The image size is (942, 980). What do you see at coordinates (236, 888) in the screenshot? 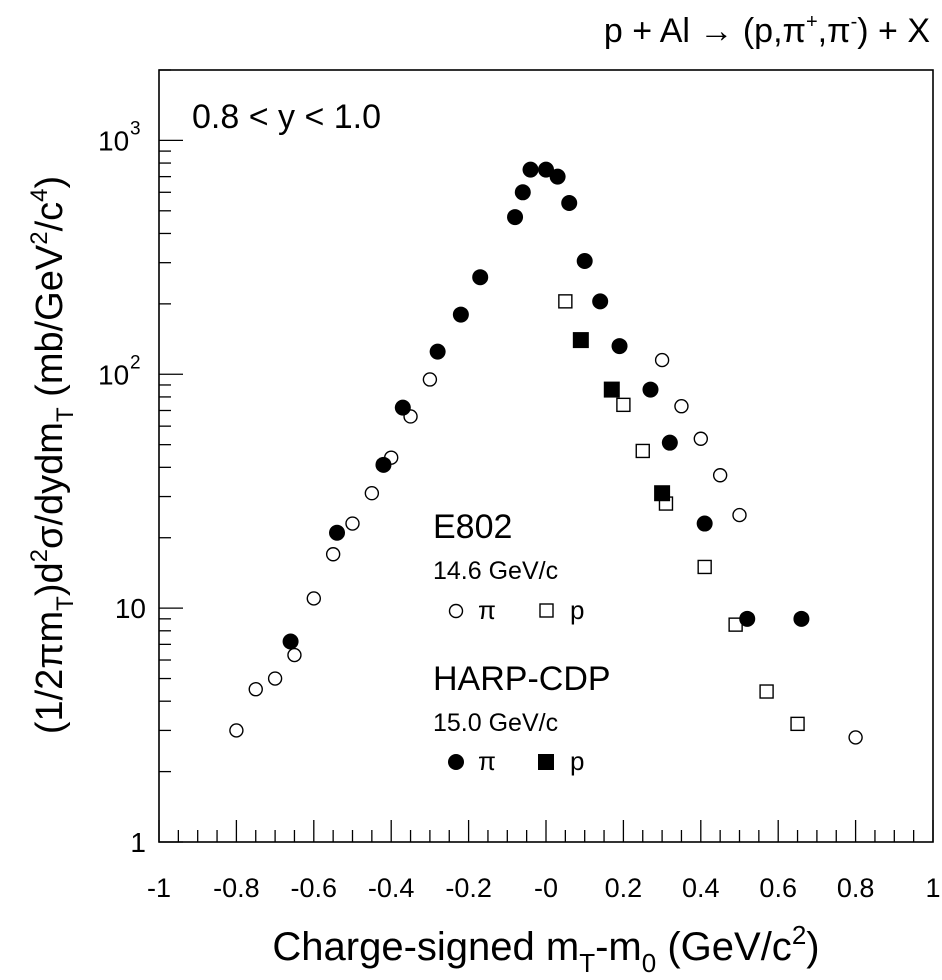
I see `x-tick-label: -0.8` at bounding box center [236, 888].